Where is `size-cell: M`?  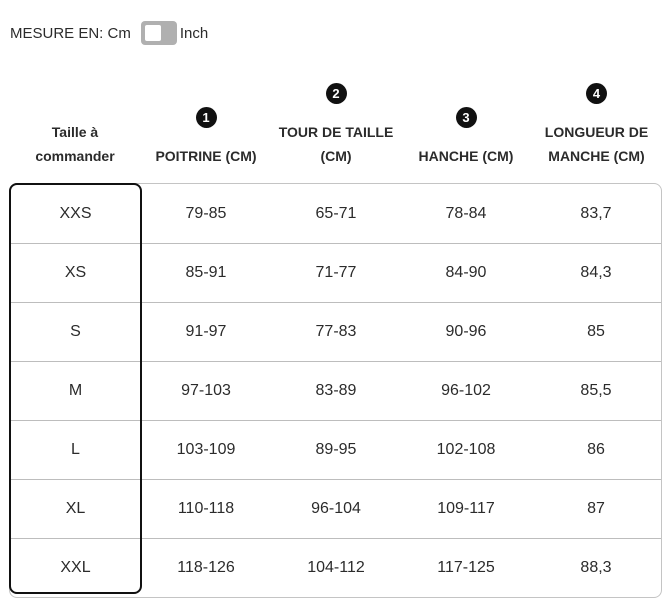 size-cell: M is located at coordinates (75, 390).